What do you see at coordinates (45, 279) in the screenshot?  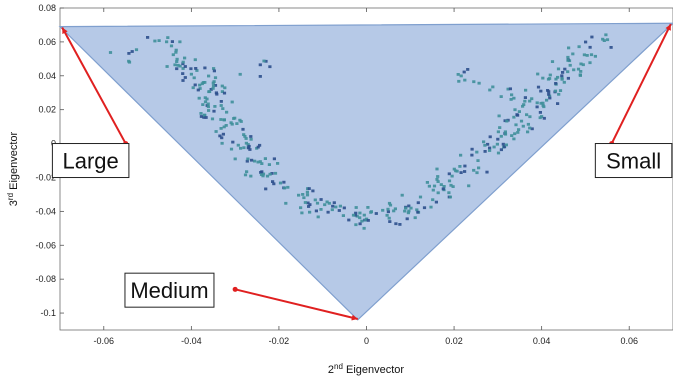 I see `y-tick-label: -0.08` at bounding box center [45, 279].